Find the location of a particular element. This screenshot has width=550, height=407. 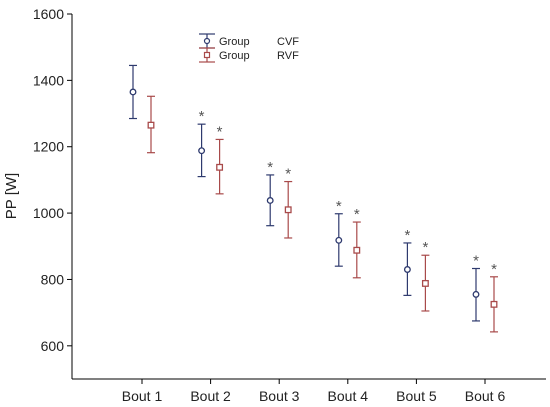

x-tick-label: Bout 3 is located at coordinates (279, 396).